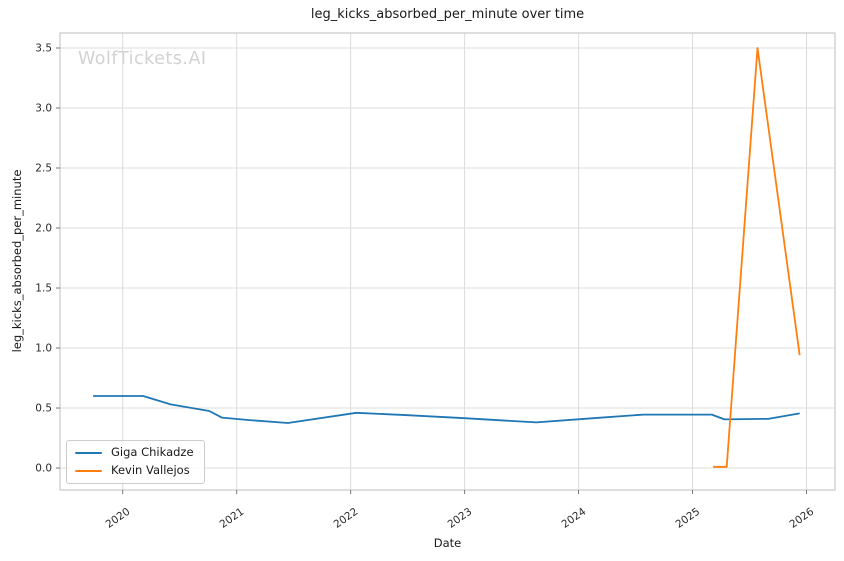  What do you see at coordinates (43, 49) in the screenshot?
I see `y-tick-label: 3.5` at bounding box center [43, 49].